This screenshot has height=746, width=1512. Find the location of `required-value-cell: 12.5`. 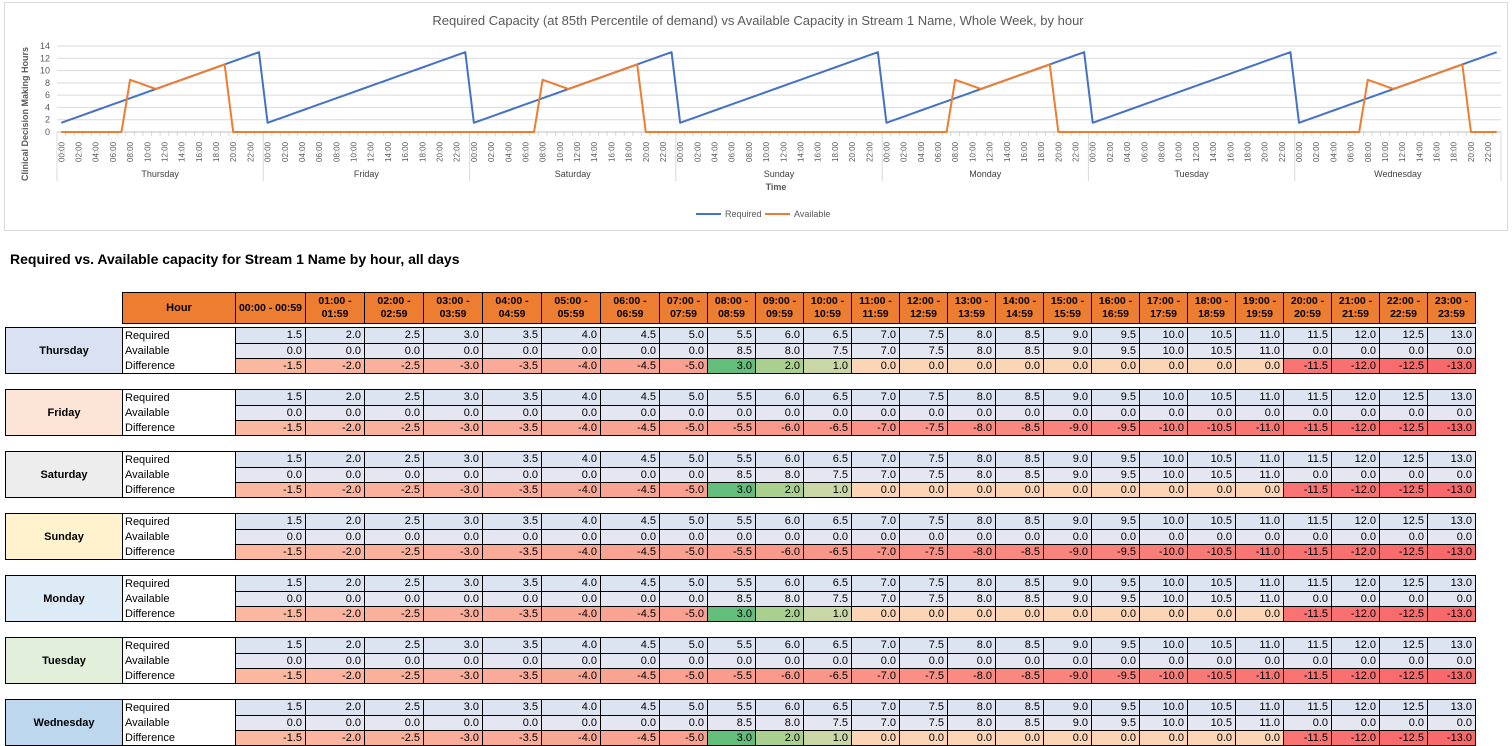

required-value-cell: 12.5 is located at coordinates (1403, 707).